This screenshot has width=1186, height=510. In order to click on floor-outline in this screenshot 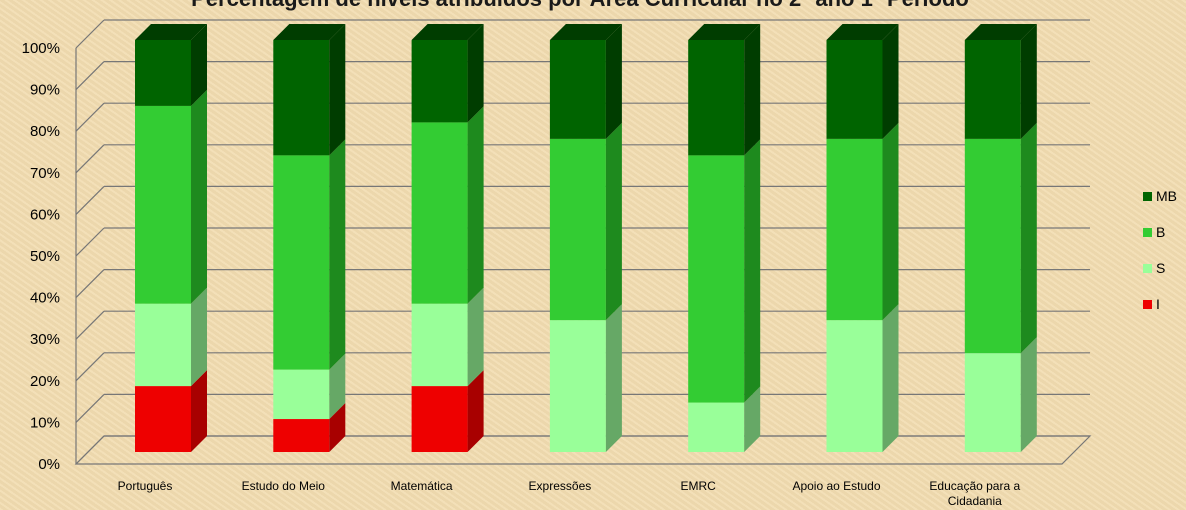, I will do `click(583, 450)`.